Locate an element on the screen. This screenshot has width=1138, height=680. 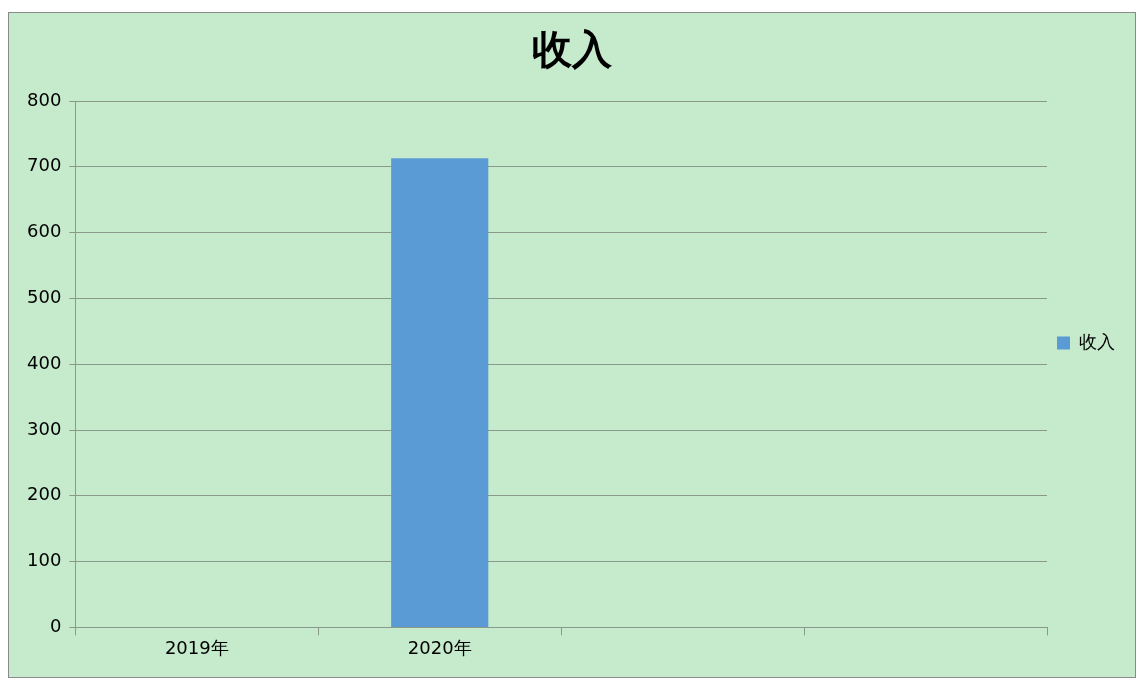
y-tick-label: 100 is located at coordinates (44, 560).